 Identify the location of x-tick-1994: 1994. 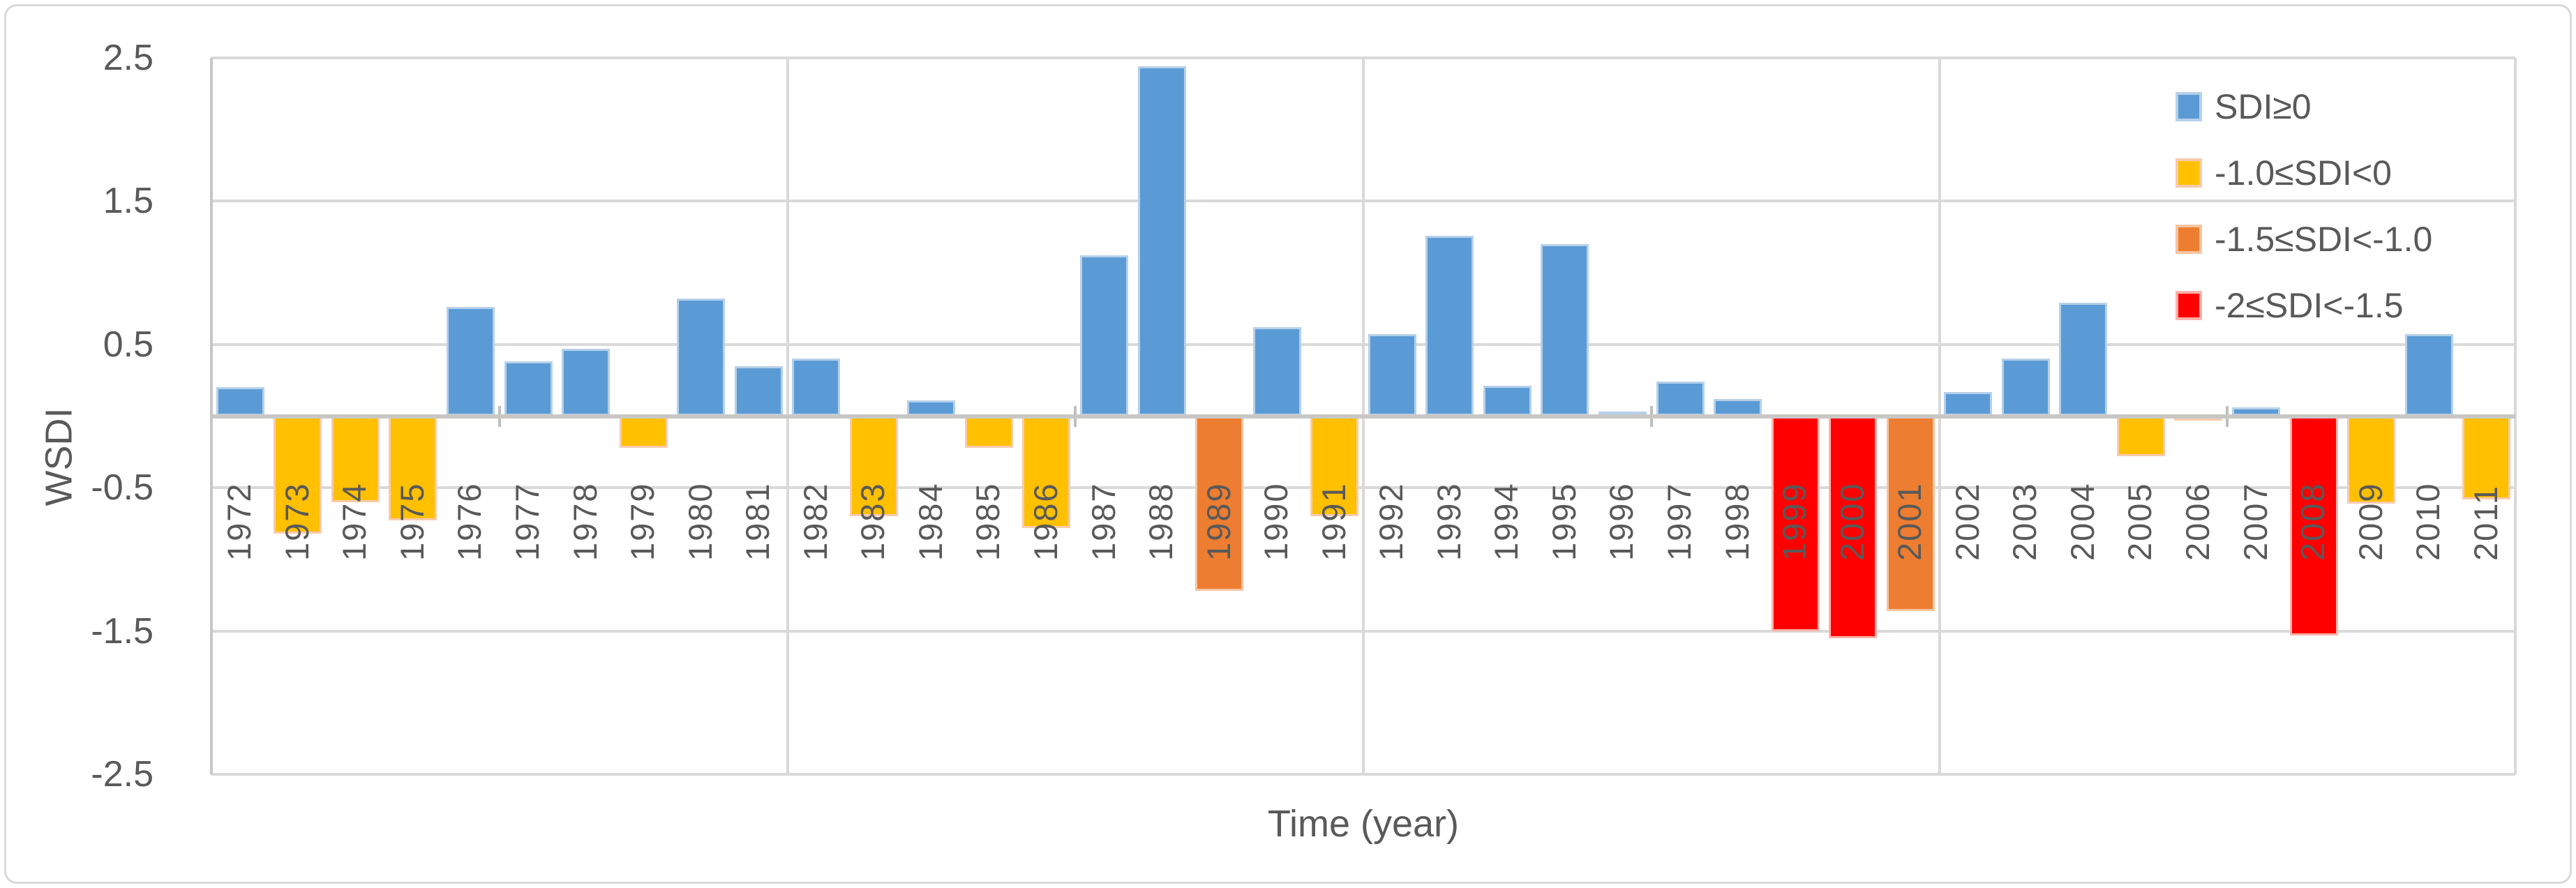
(1506, 521).